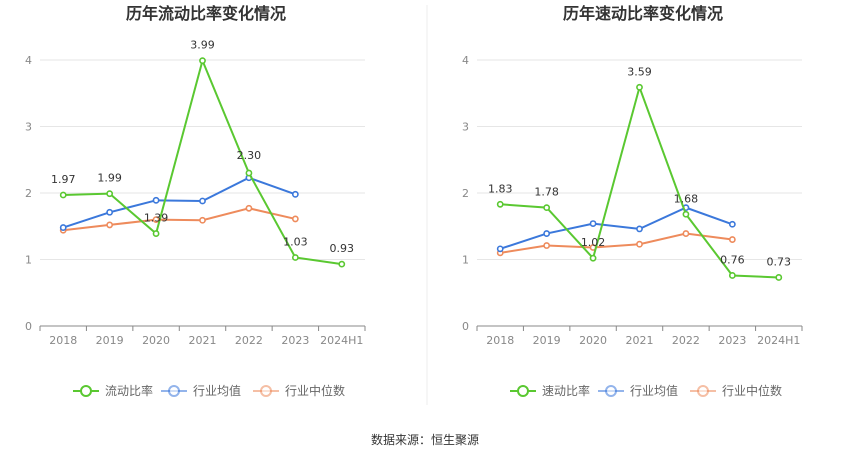  I want to click on chart2-x-tick-label: 2023, so click(732, 340).